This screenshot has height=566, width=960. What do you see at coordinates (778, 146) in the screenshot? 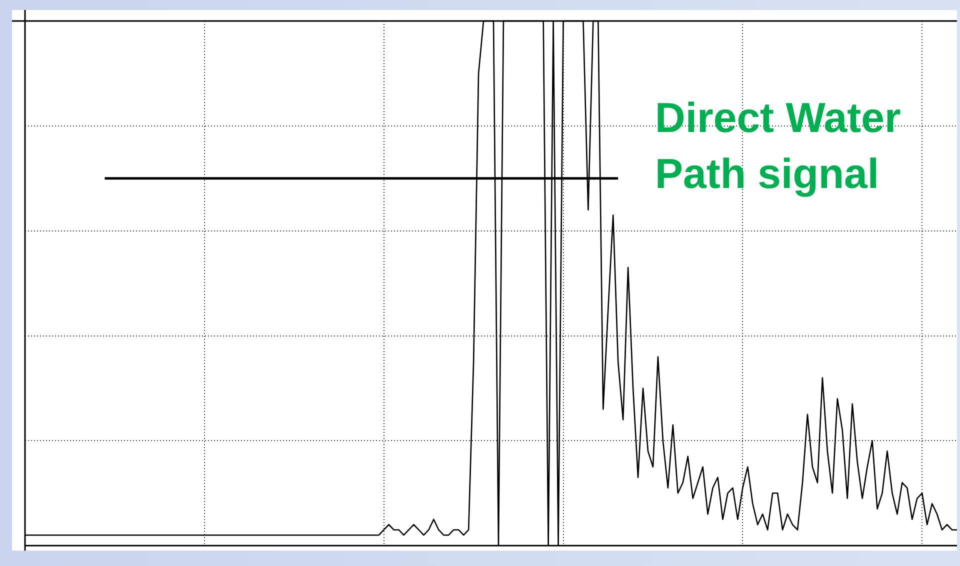
I see `annotation: Direct Water Path signal` at bounding box center [778, 146].